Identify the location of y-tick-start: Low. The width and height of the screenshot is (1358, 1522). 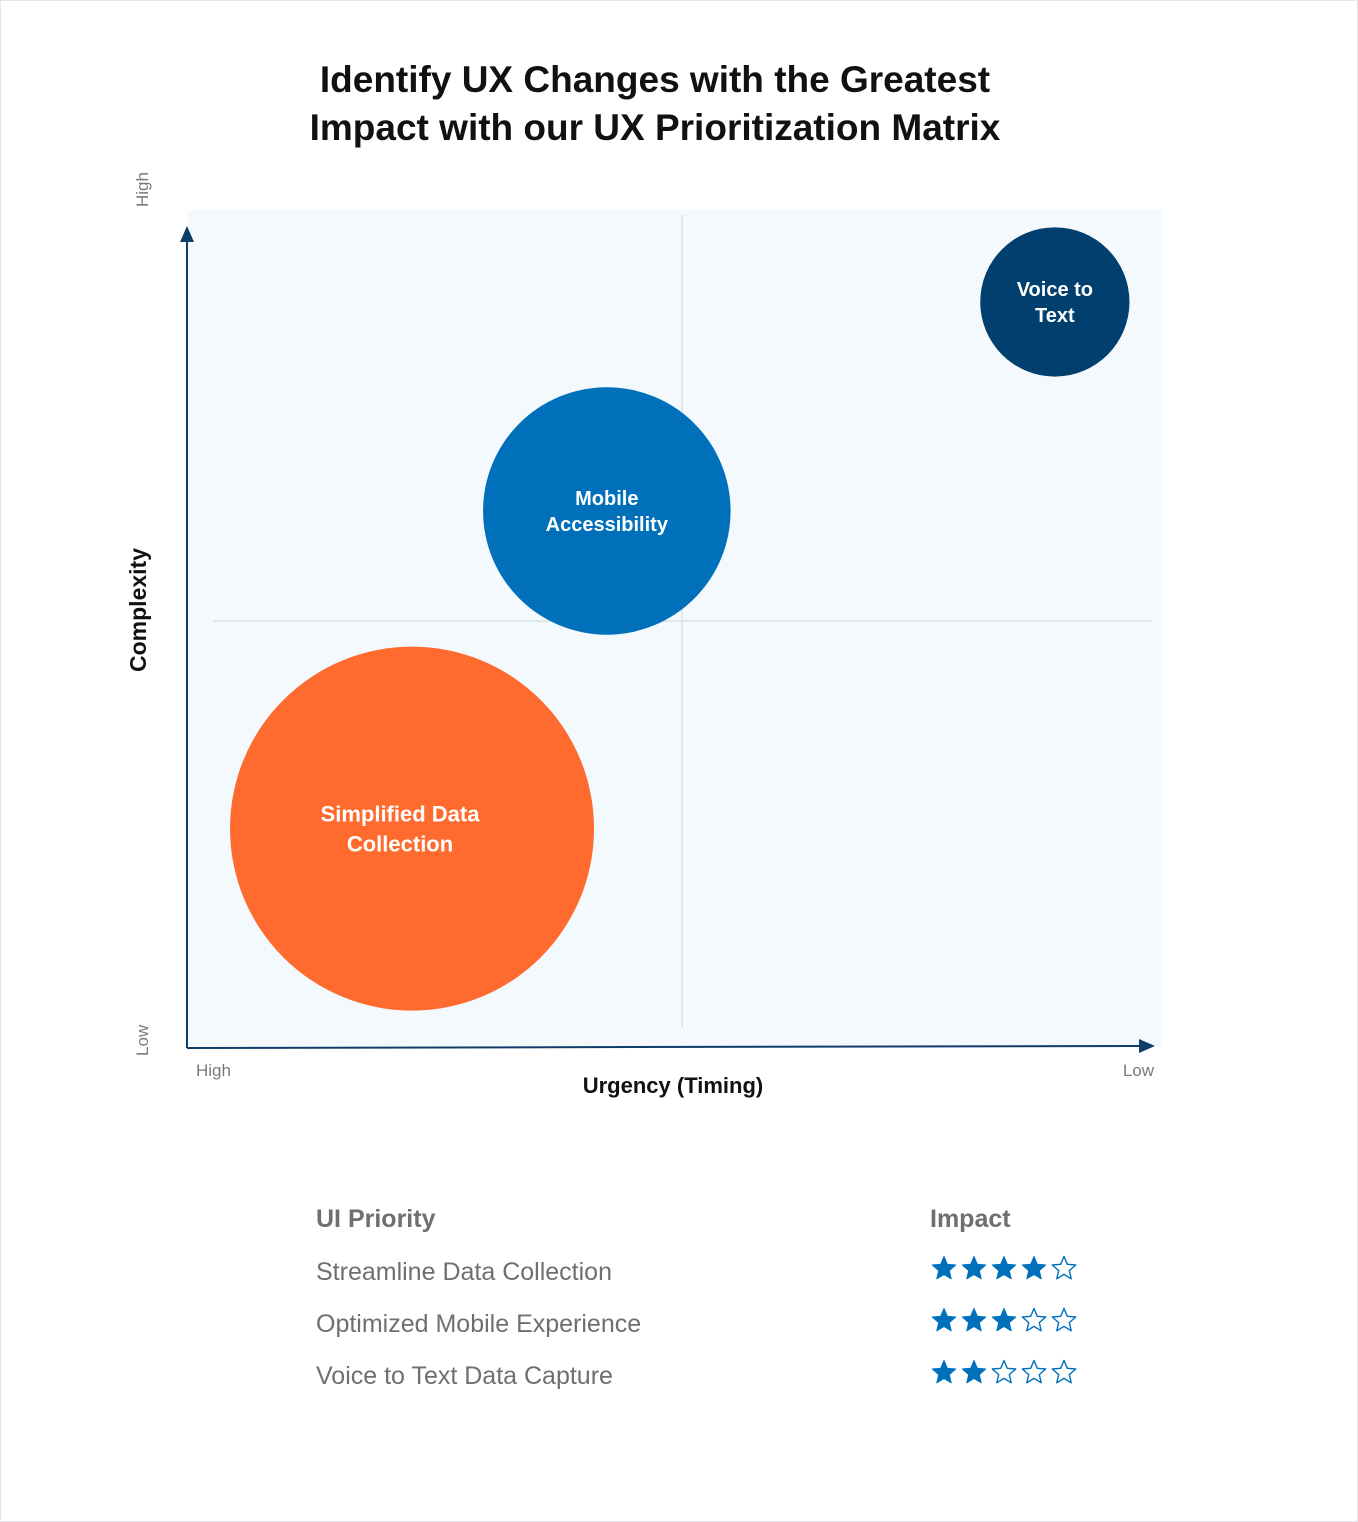
(142, 1040).